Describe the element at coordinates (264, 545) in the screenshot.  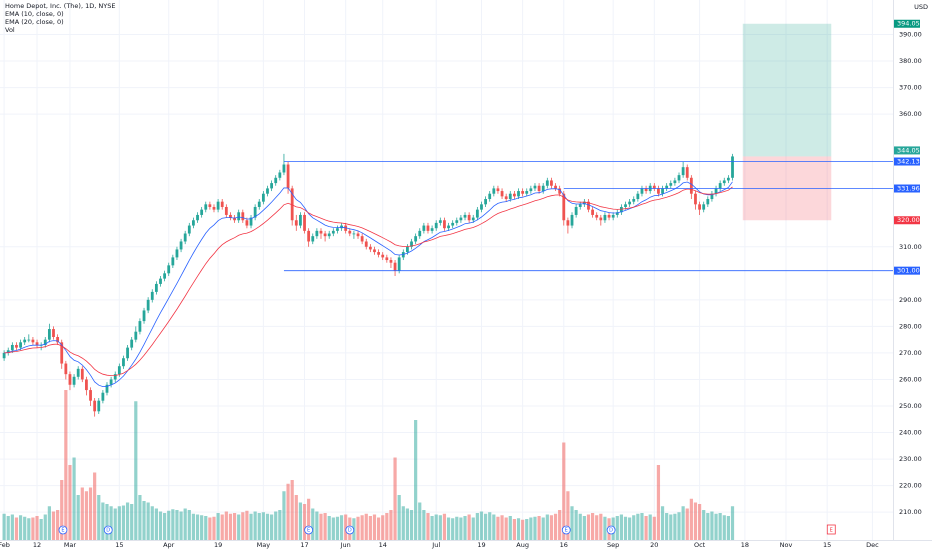
I see `x-tick-label: May` at that location.